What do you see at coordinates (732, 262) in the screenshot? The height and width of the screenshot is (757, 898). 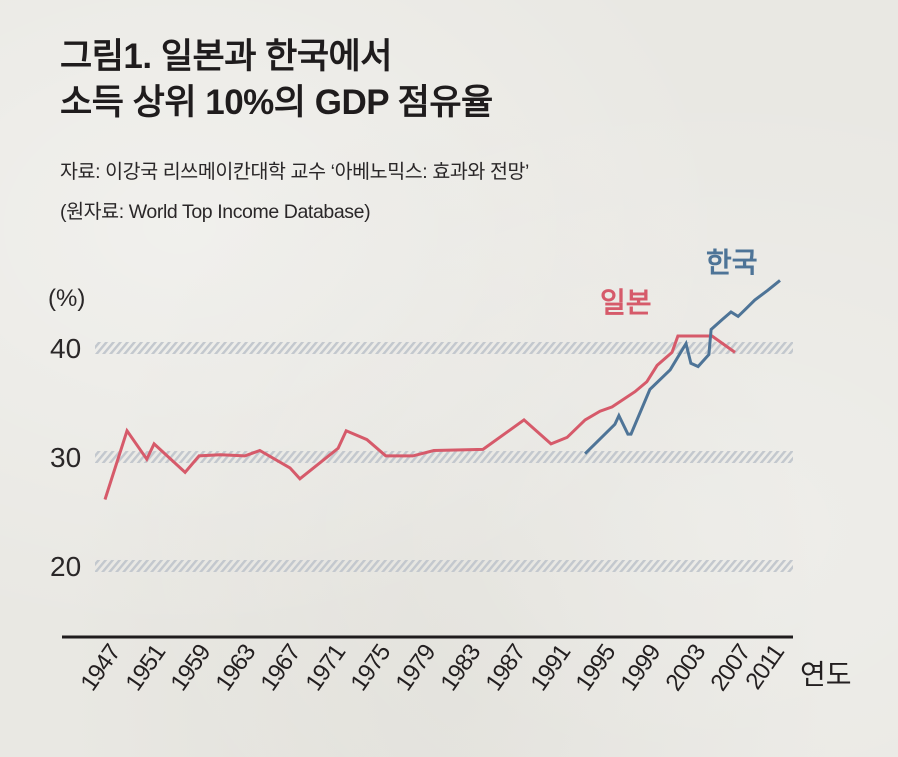 I see `series-label-korea: 한국` at bounding box center [732, 262].